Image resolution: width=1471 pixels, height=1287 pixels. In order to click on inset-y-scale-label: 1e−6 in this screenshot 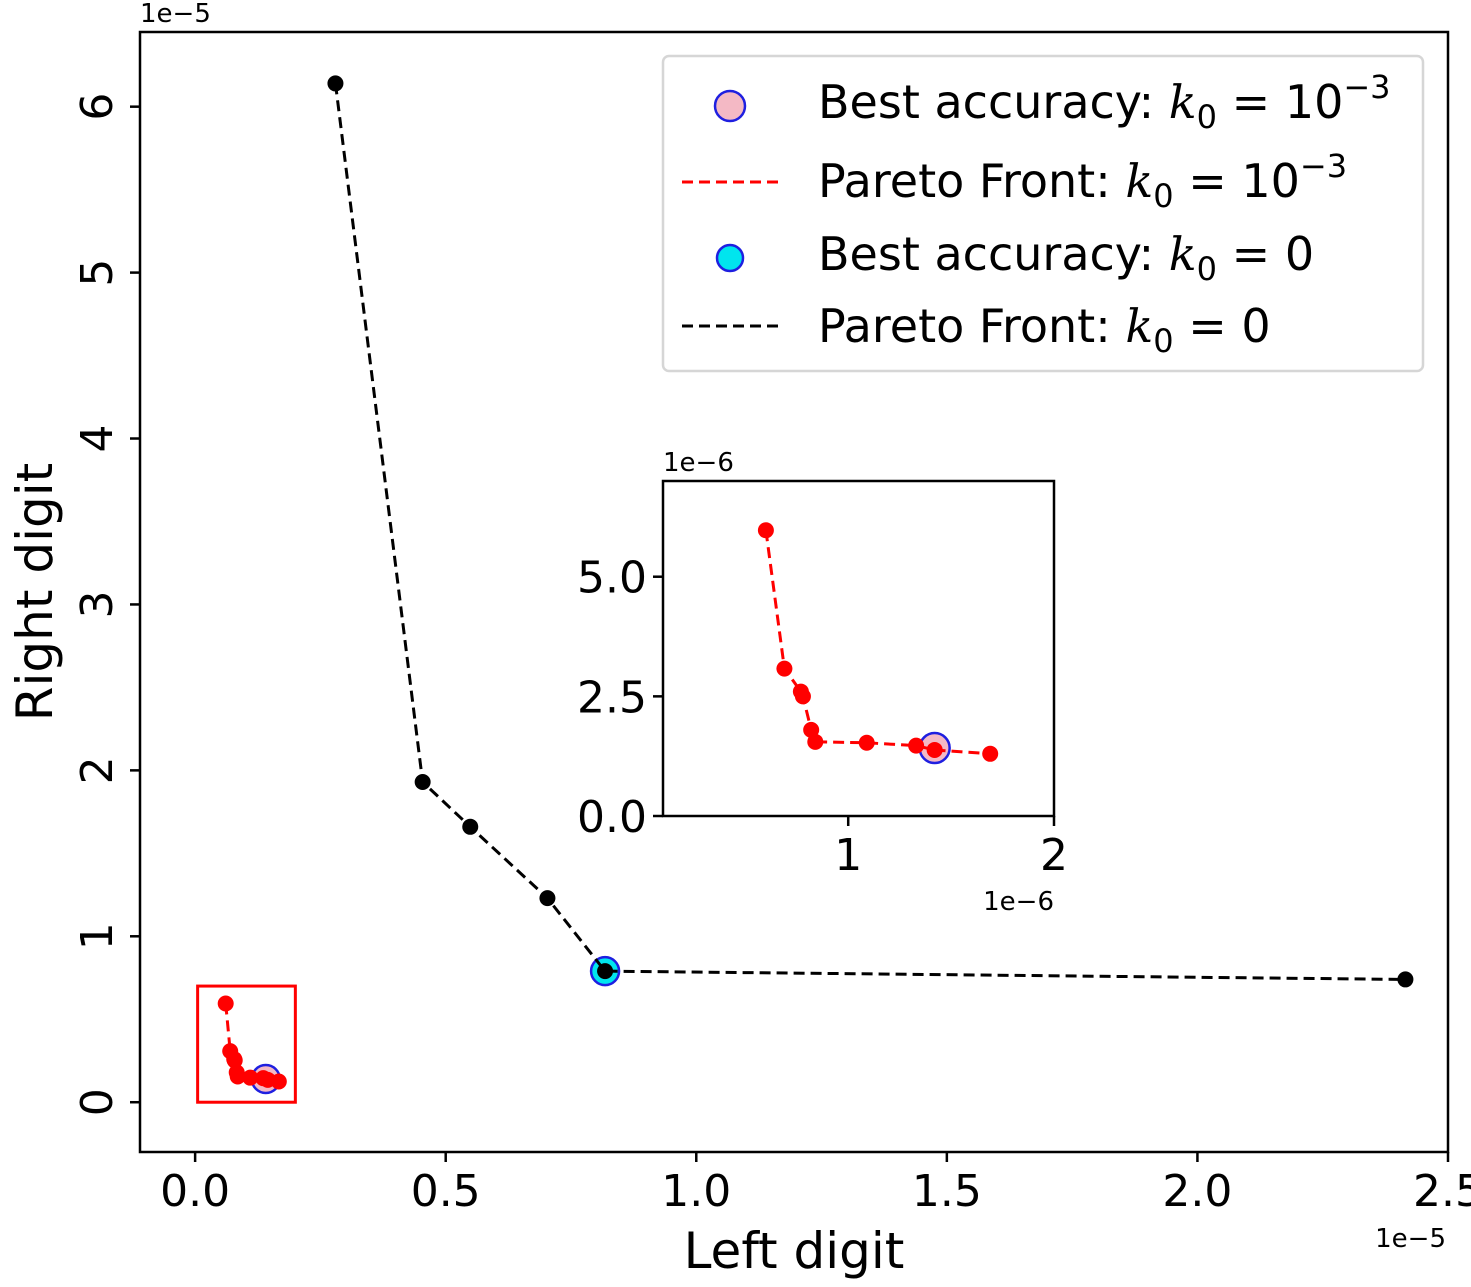, I will do `click(698, 463)`.